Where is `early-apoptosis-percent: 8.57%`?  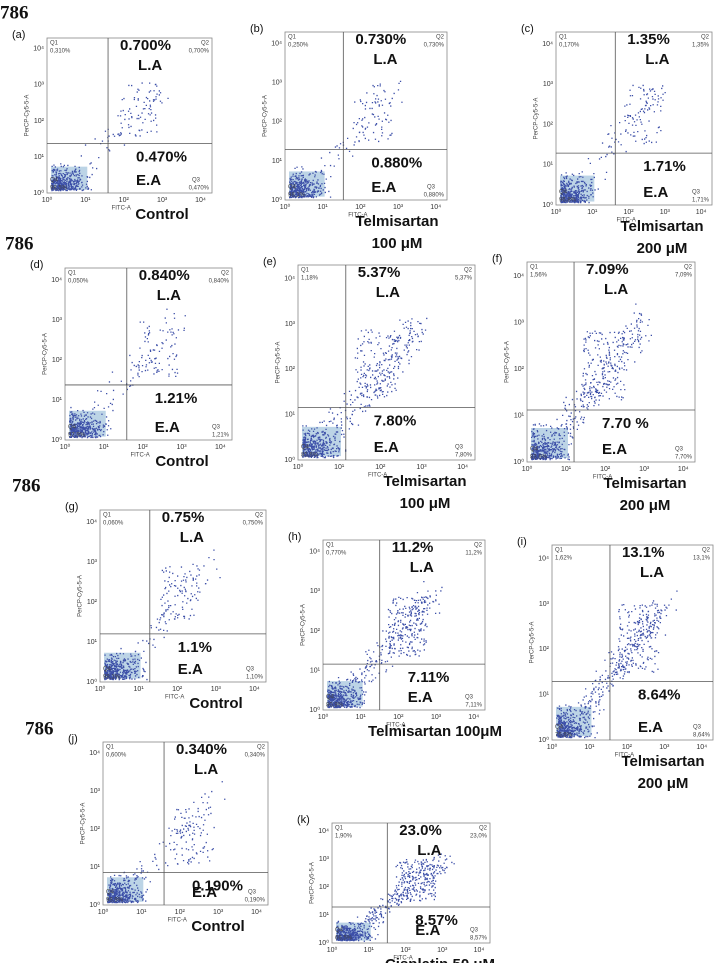 early-apoptosis-percent: 8.57% is located at coordinates (436, 920).